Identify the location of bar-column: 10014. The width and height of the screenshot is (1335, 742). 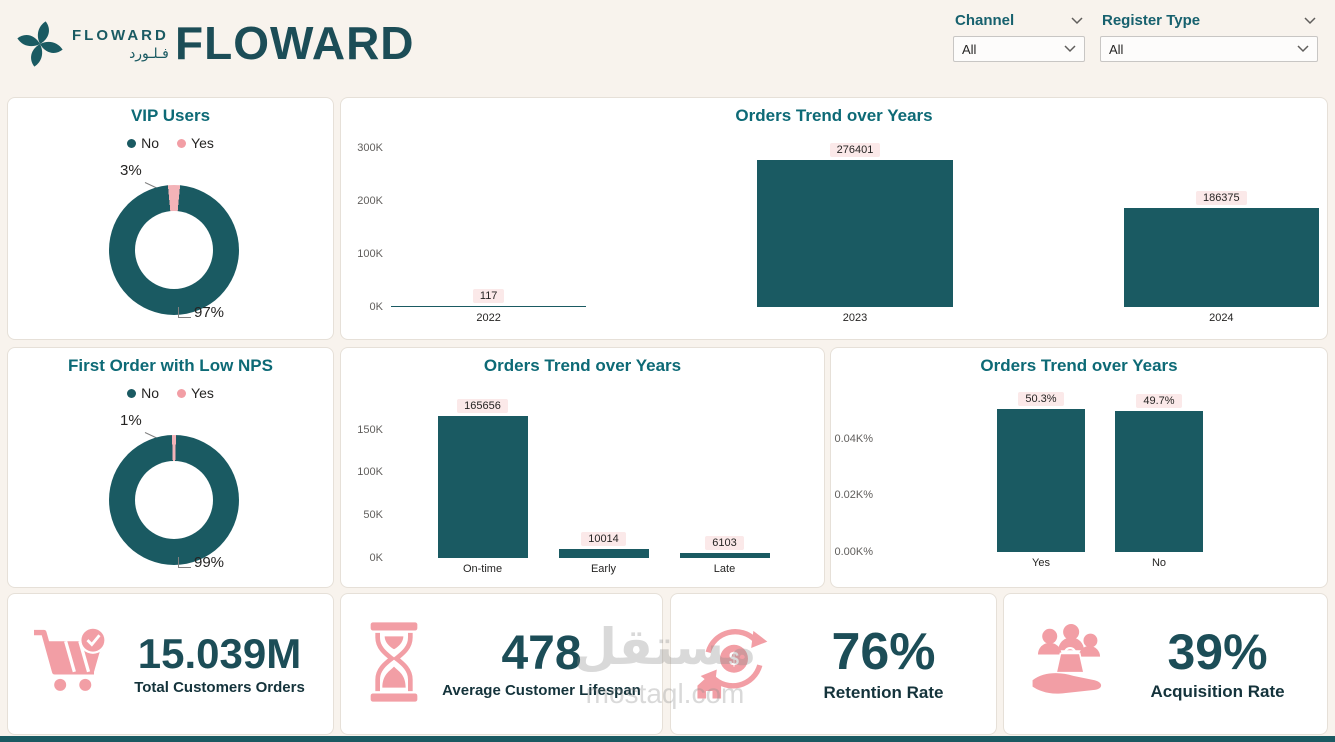
(603, 545).